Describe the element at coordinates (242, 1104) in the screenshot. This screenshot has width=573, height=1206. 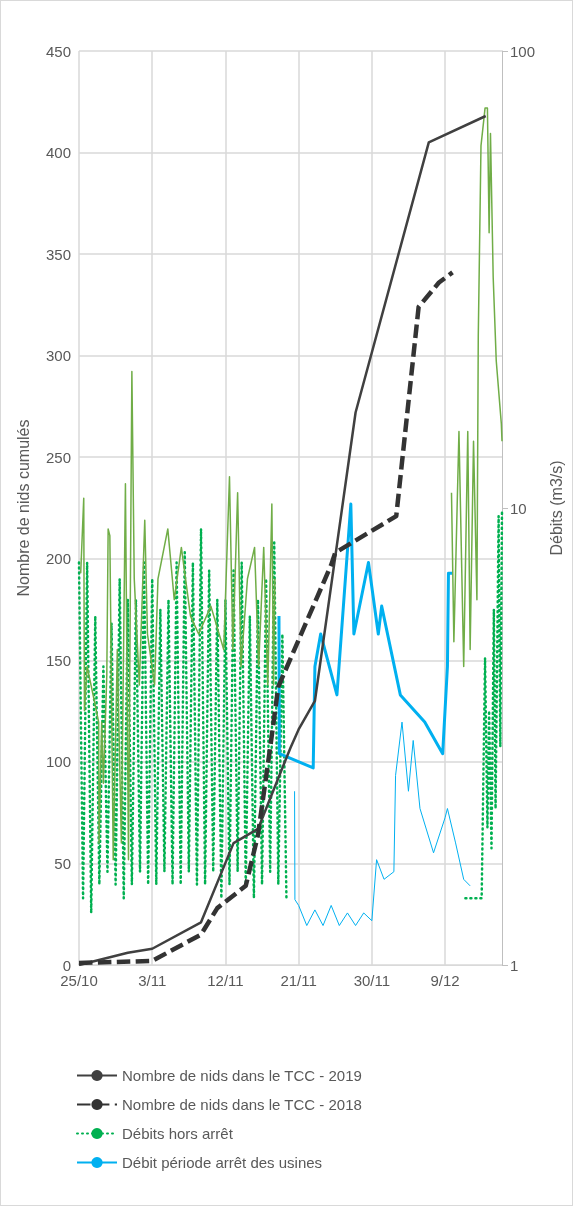
I see `legend-label: Nombre de nids dans le TCC - 2018` at that location.